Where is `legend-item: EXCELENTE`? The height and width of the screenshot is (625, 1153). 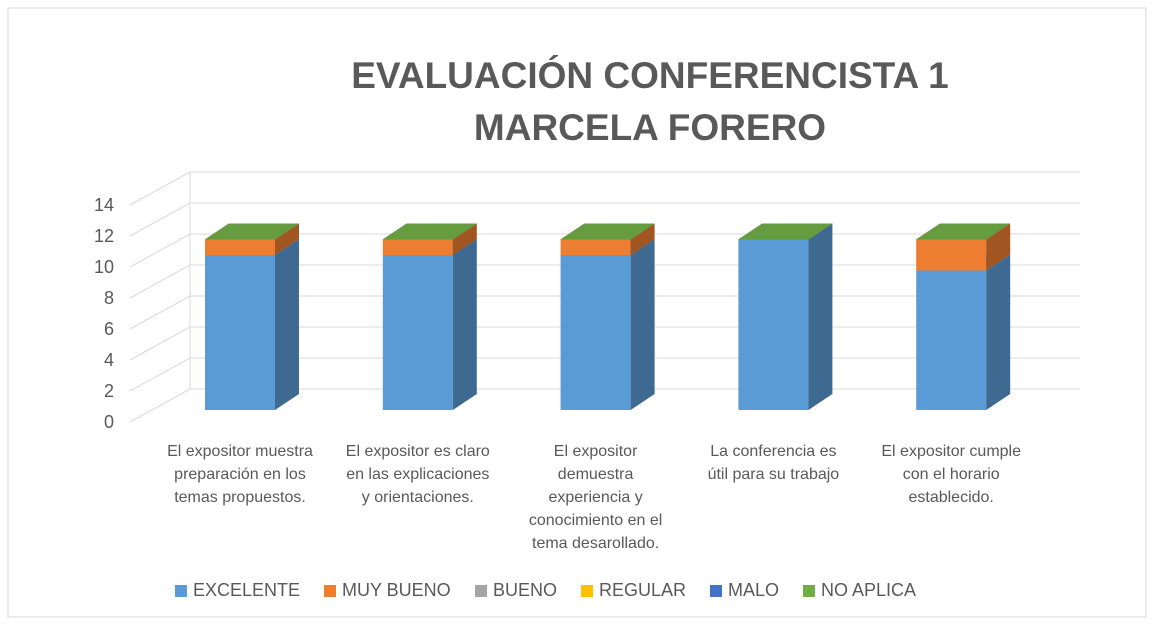
legend-item: EXCELENTE is located at coordinates (237, 590).